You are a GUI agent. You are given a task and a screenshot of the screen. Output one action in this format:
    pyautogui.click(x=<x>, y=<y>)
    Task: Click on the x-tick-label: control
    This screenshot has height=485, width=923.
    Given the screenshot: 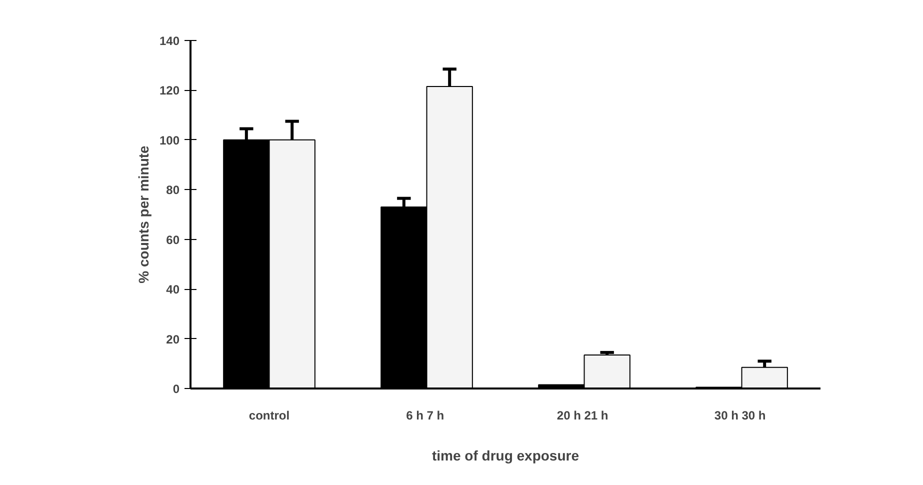 What is the action you would take?
    pyautogui.click(x=269, y=415)
    